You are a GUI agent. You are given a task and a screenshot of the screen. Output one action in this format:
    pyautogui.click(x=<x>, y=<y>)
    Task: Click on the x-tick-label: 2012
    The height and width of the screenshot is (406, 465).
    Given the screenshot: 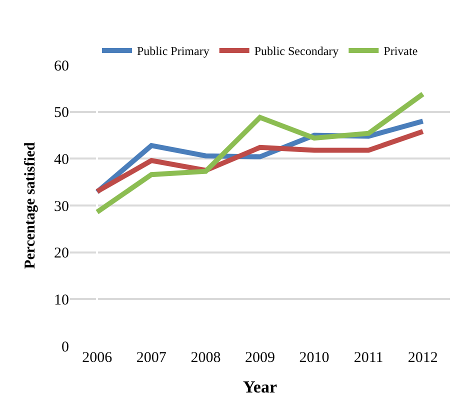 What is the action you would take?
    pyautogui.click(x=423, y=358)
    